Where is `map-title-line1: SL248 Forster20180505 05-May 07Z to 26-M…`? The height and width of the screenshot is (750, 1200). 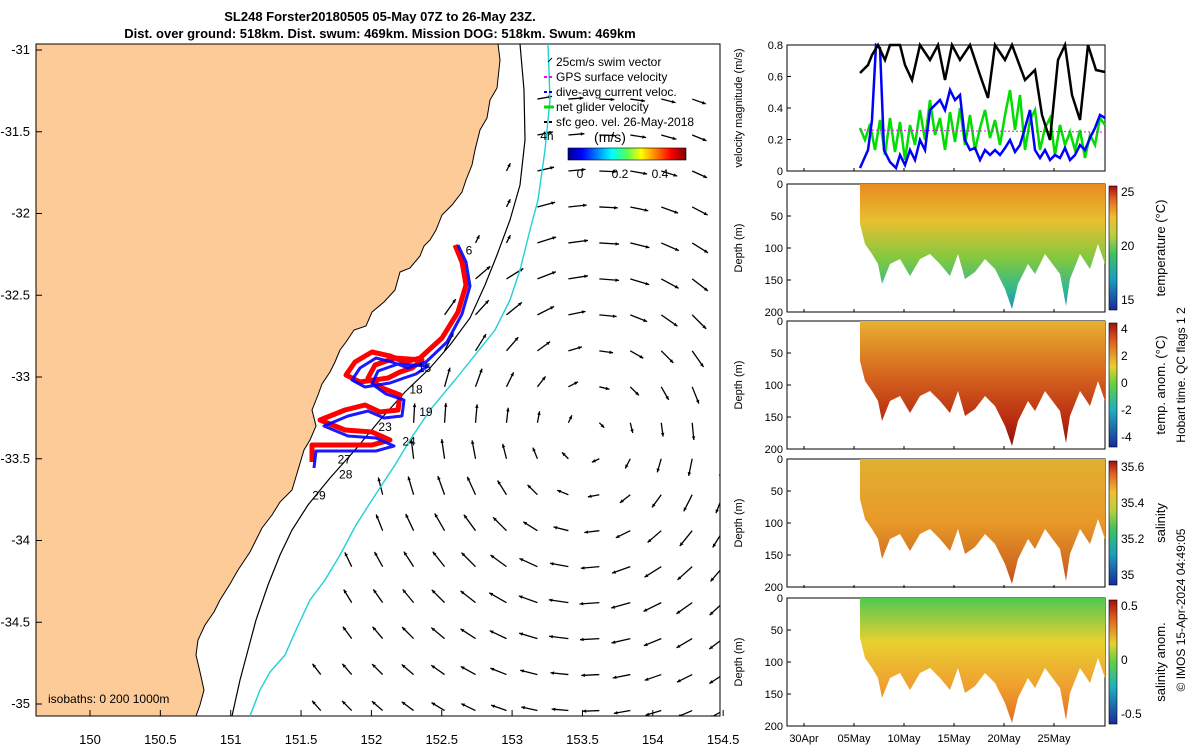 map-title-line1: SL248 Forster20180505 05-May 07Z to 26-M… is located at coordinates (380, 16).